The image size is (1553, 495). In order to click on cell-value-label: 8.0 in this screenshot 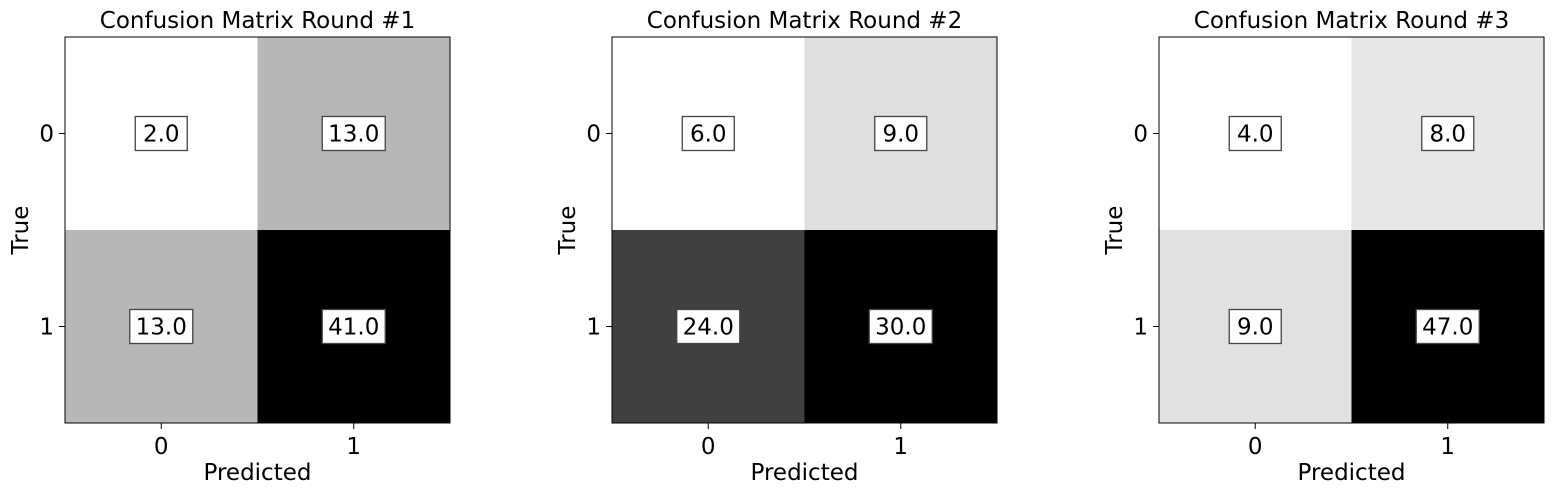, I will do `click(1447, 135)`.